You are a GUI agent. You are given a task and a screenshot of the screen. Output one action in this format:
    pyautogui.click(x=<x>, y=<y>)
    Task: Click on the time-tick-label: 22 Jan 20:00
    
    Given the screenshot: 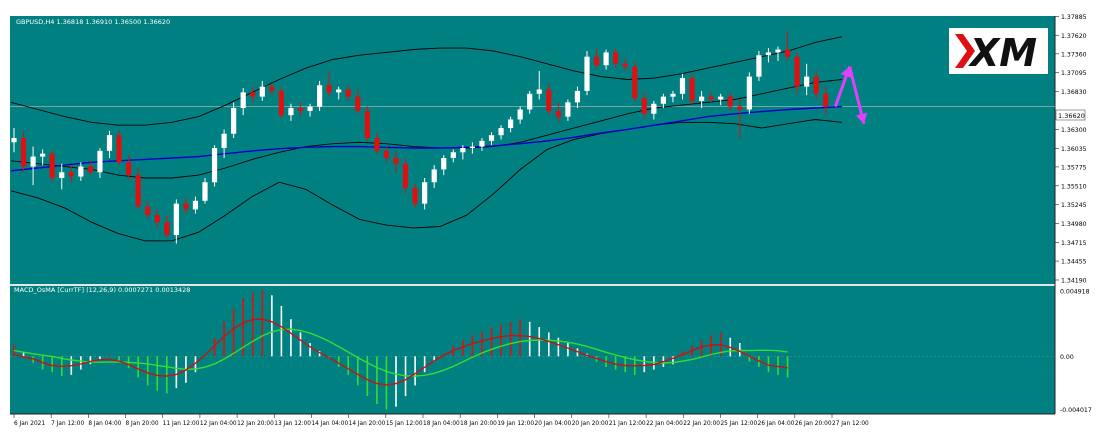 What is the action you would take?
    pyautogui.click(x=701, y=424)
    